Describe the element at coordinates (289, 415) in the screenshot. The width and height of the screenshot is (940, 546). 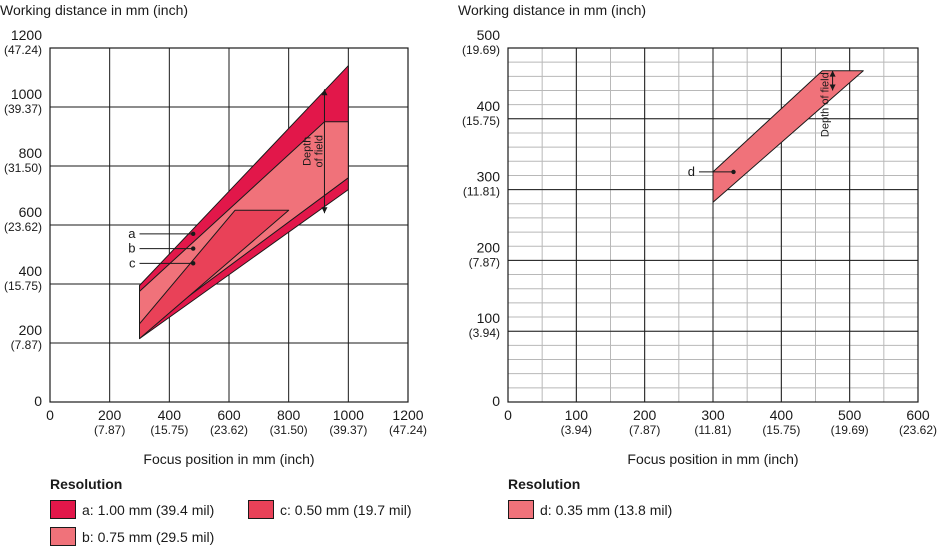
I see `x-tick-label: 800` at that location.